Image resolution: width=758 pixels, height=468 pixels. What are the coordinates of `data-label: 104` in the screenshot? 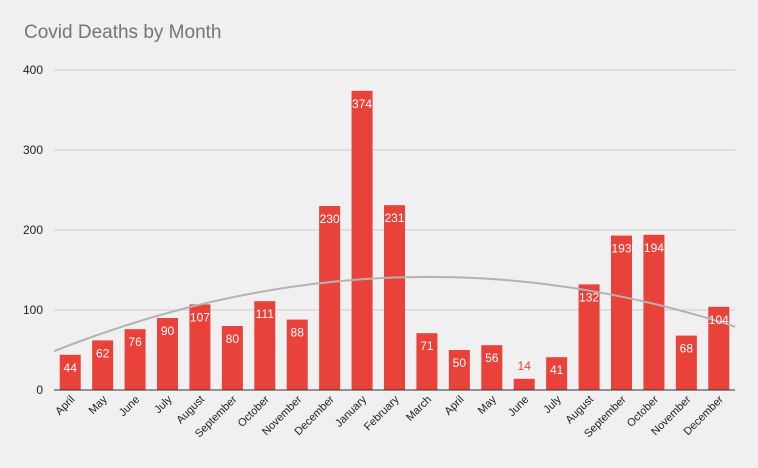 It's located at (719, 320).